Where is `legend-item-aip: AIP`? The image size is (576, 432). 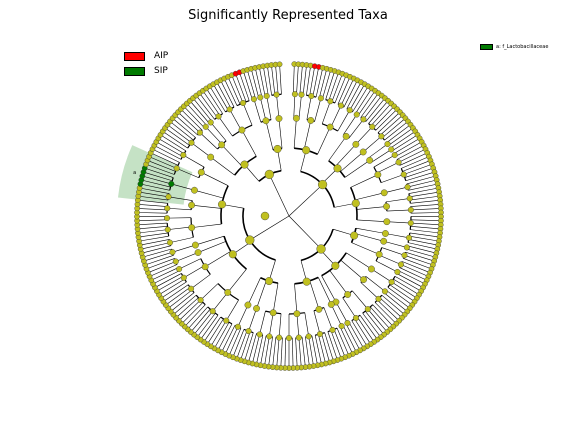
legend-item-aip: AIP is located at coordinates (146, 56).